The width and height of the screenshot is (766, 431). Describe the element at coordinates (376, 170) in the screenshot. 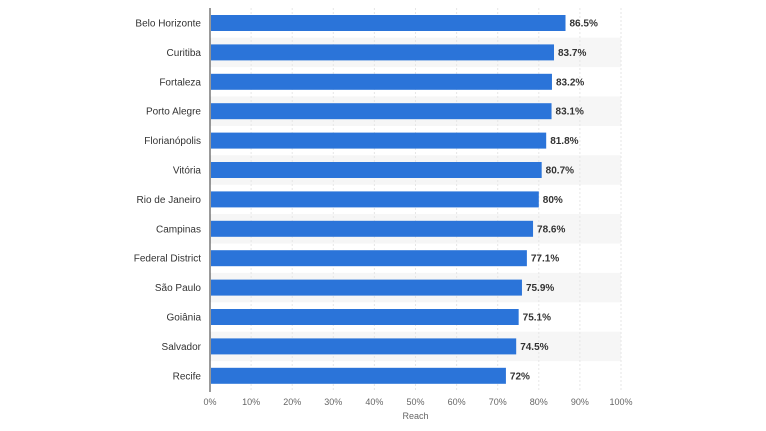

I see `bar-vit-ria` at that location.